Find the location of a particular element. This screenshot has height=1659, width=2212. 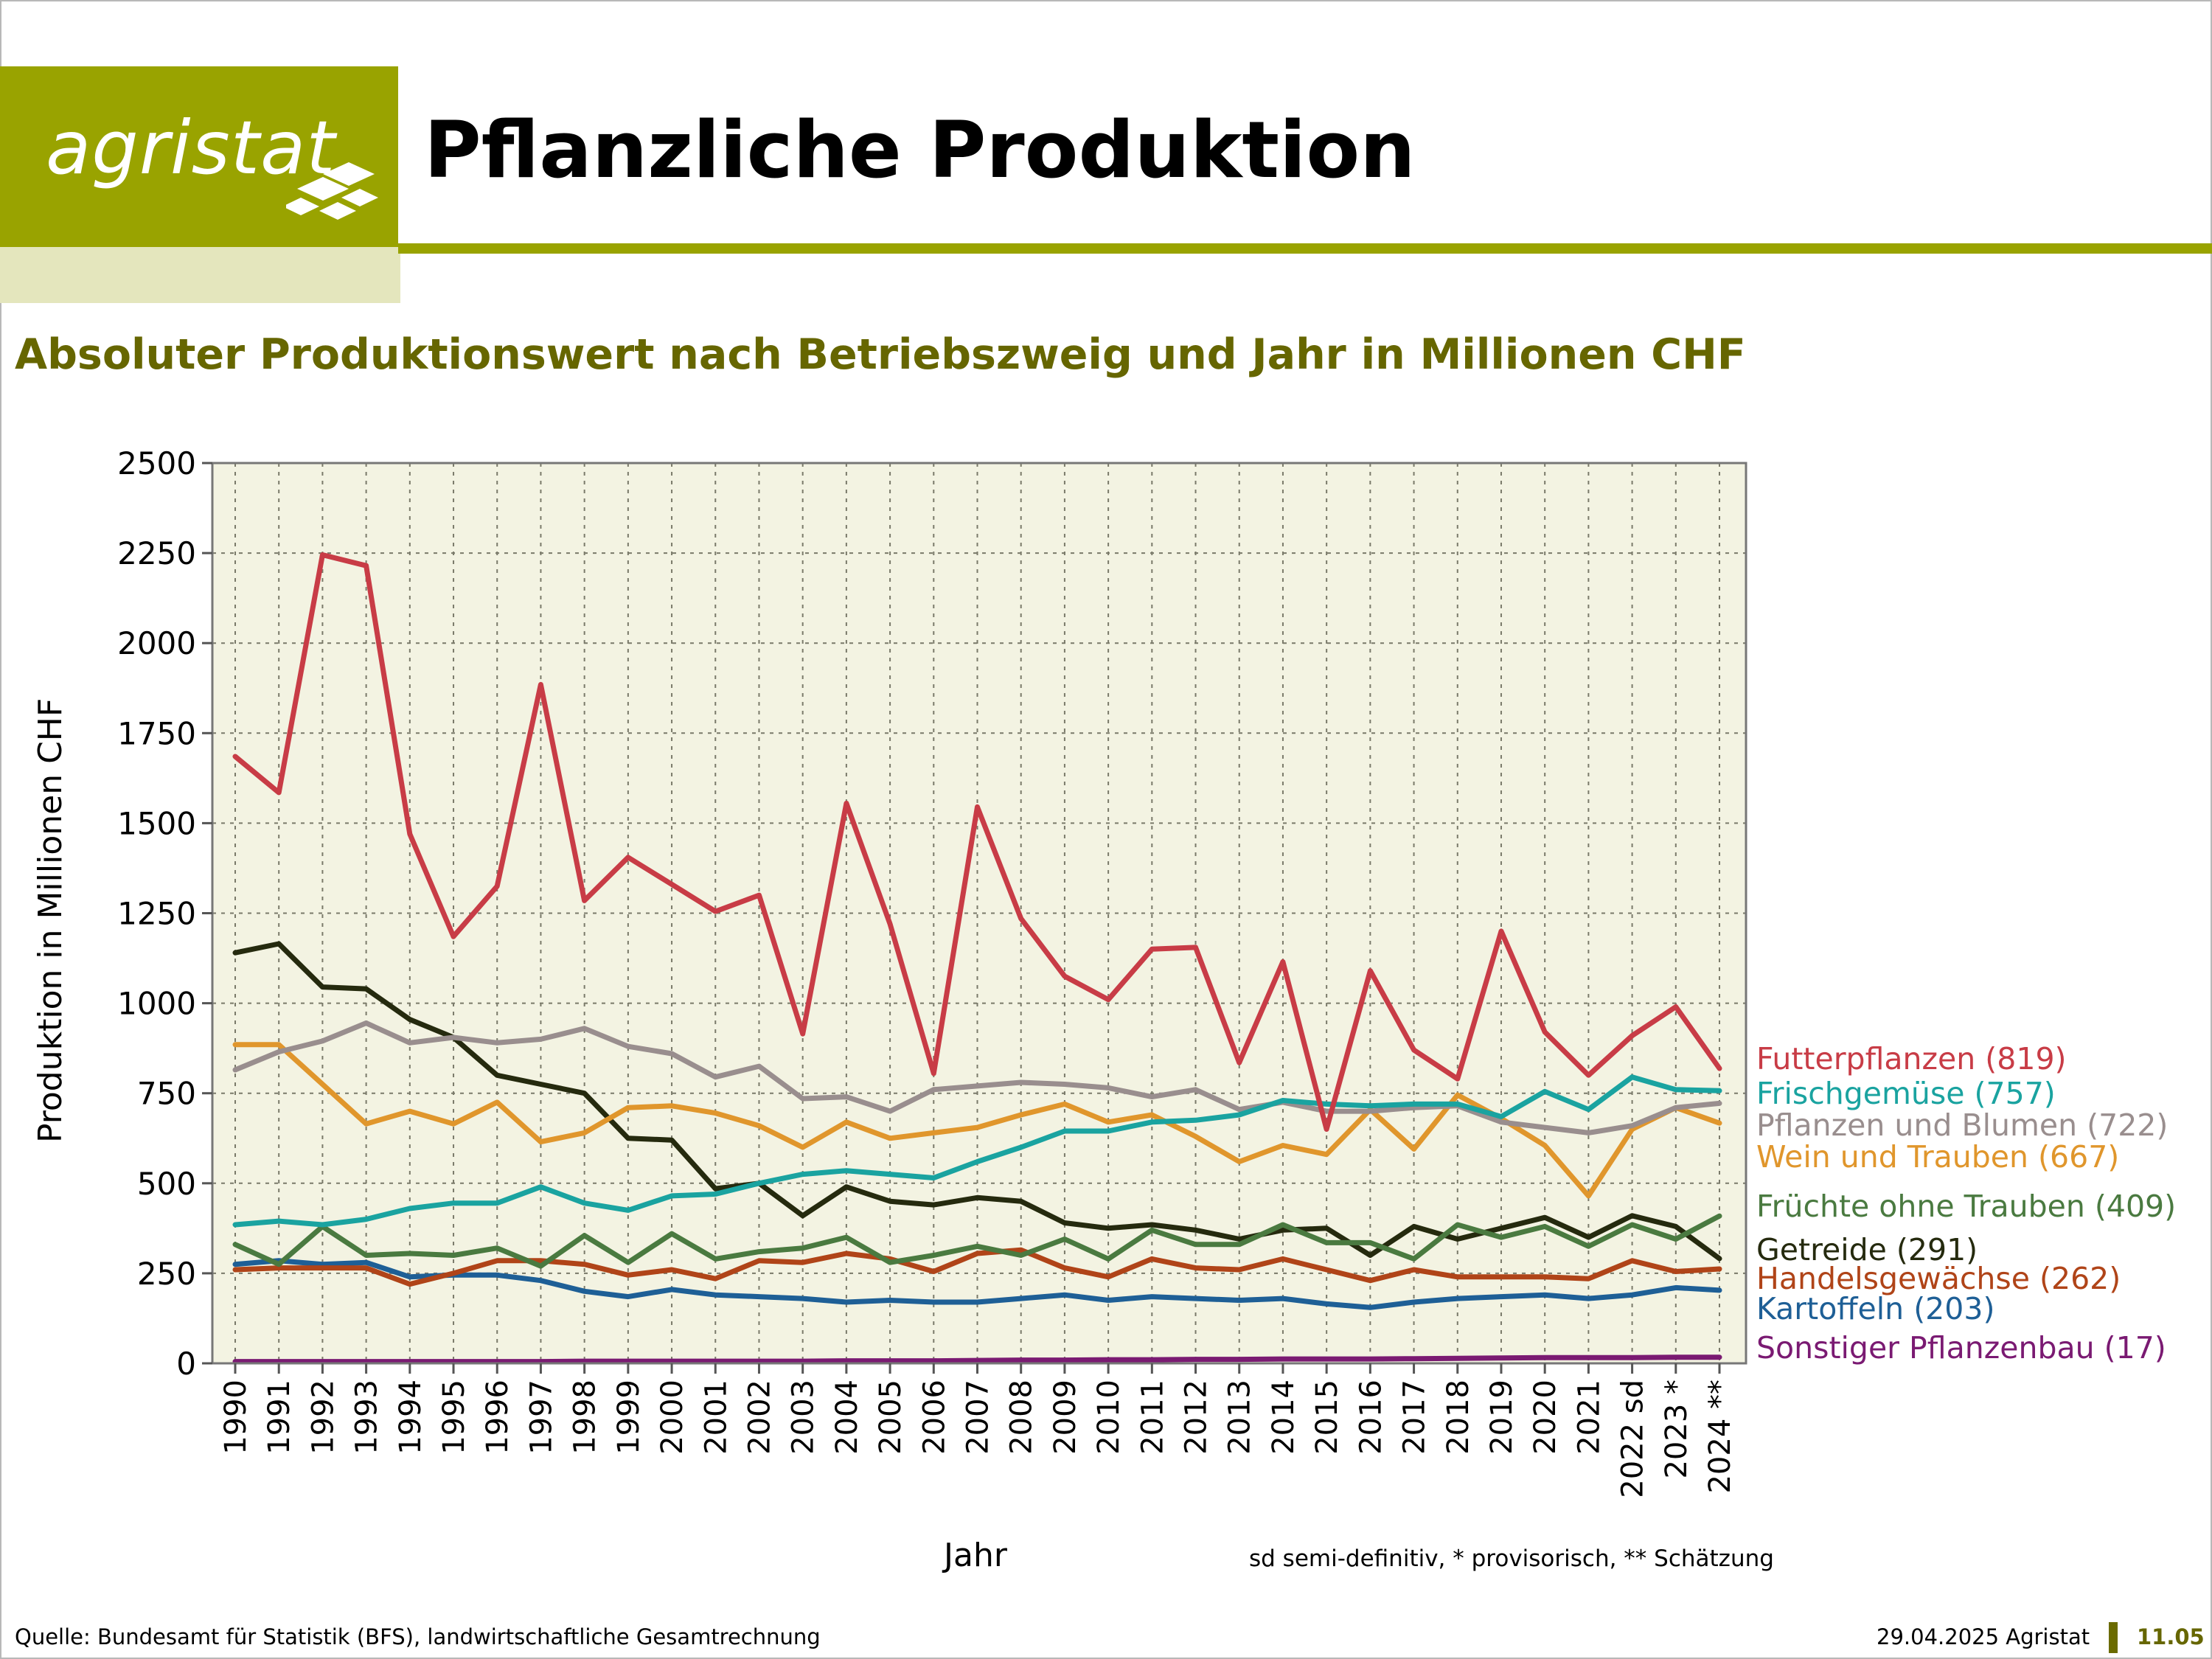

x-tick-label: 2004 is located at coordinates (847, 1417).